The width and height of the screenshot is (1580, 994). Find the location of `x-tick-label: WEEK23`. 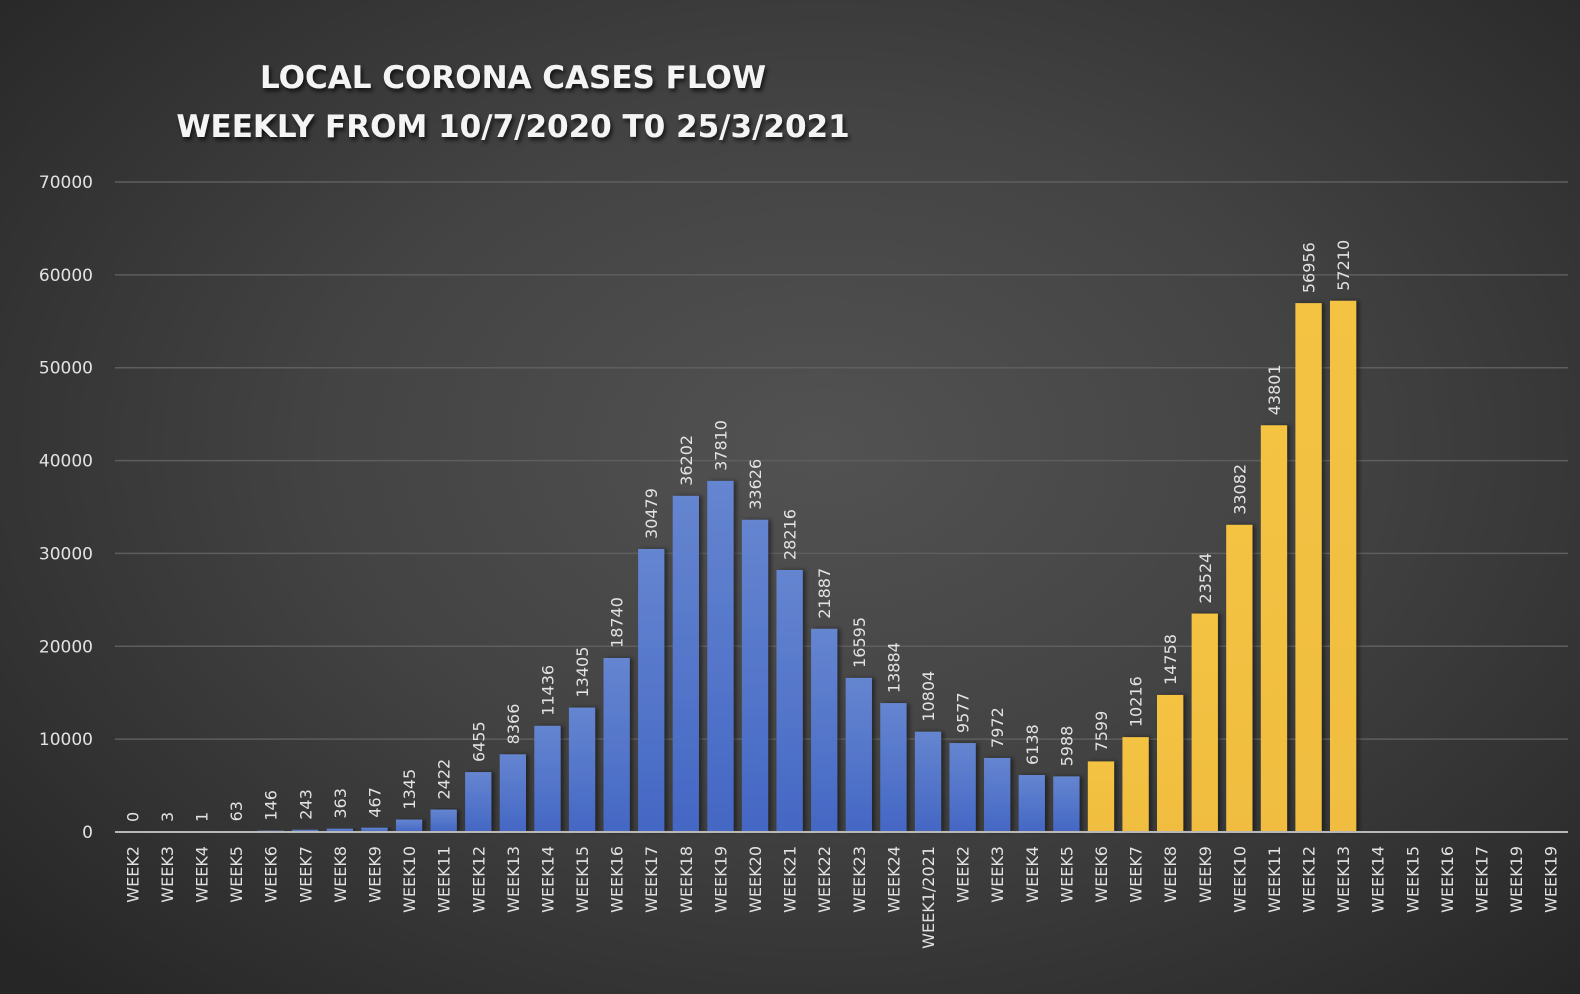

x-tick-label: WEEK23 is located at coordinates (859, 879).